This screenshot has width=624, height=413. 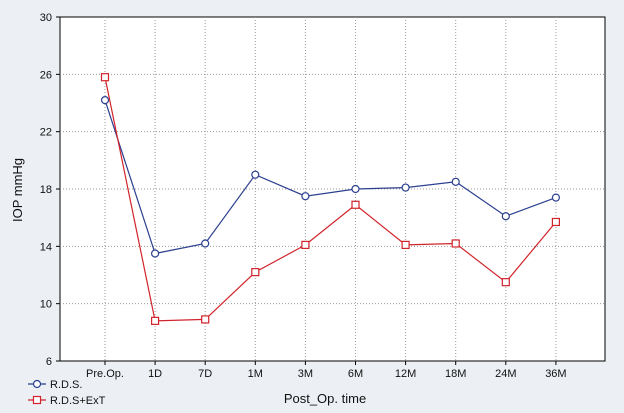 I want to click on x-tick-label: 1D, so click(x=155, y=374).